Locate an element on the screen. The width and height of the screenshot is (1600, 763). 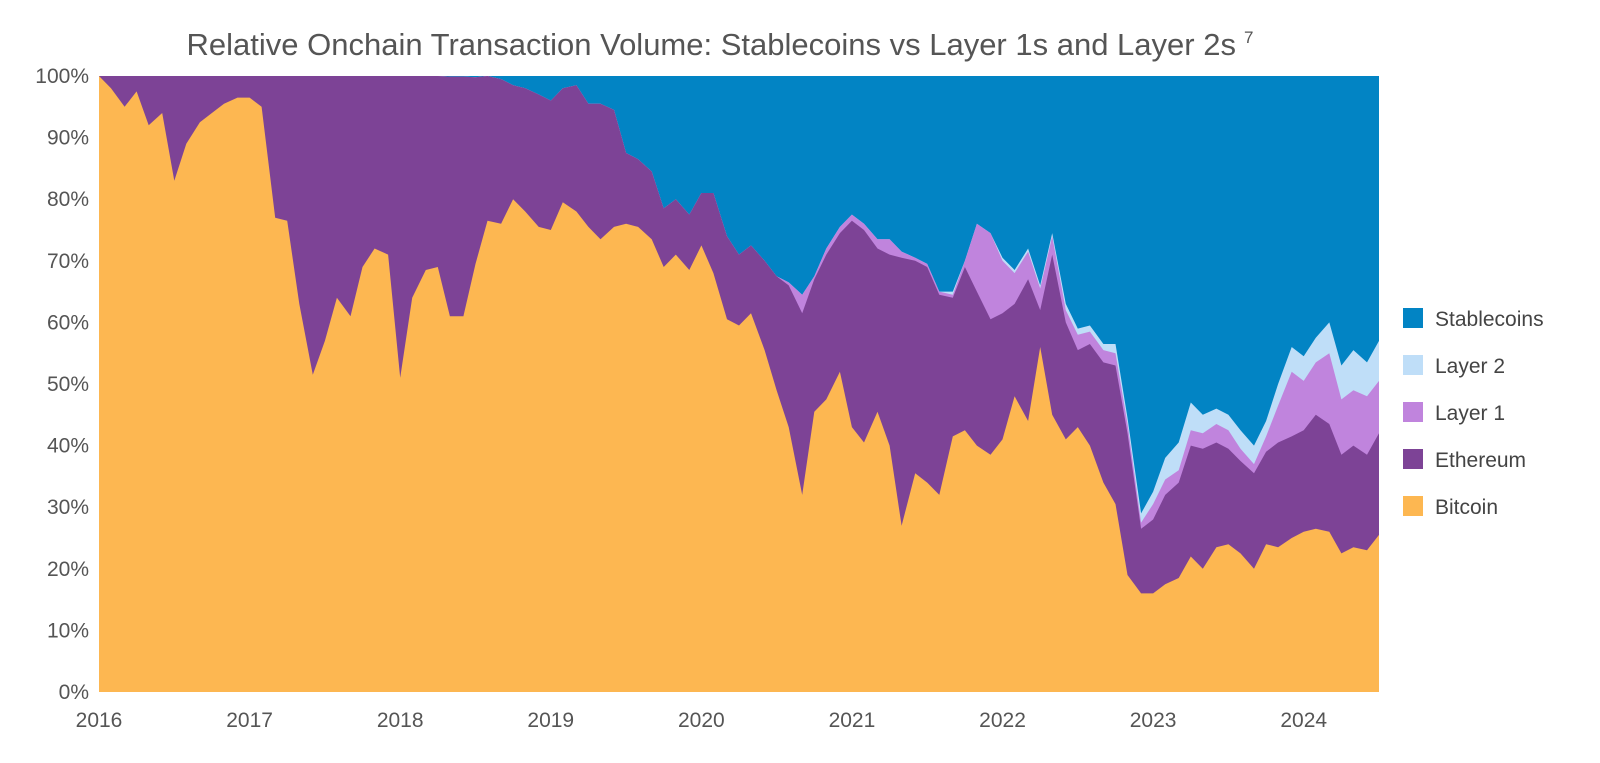
y-tick-label: 20% is located at coordinates (68, 569).